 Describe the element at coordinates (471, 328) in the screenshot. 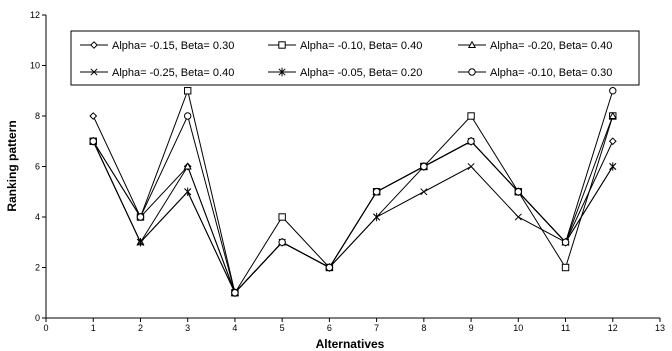

I see `x-tick-label: 9` at that location.